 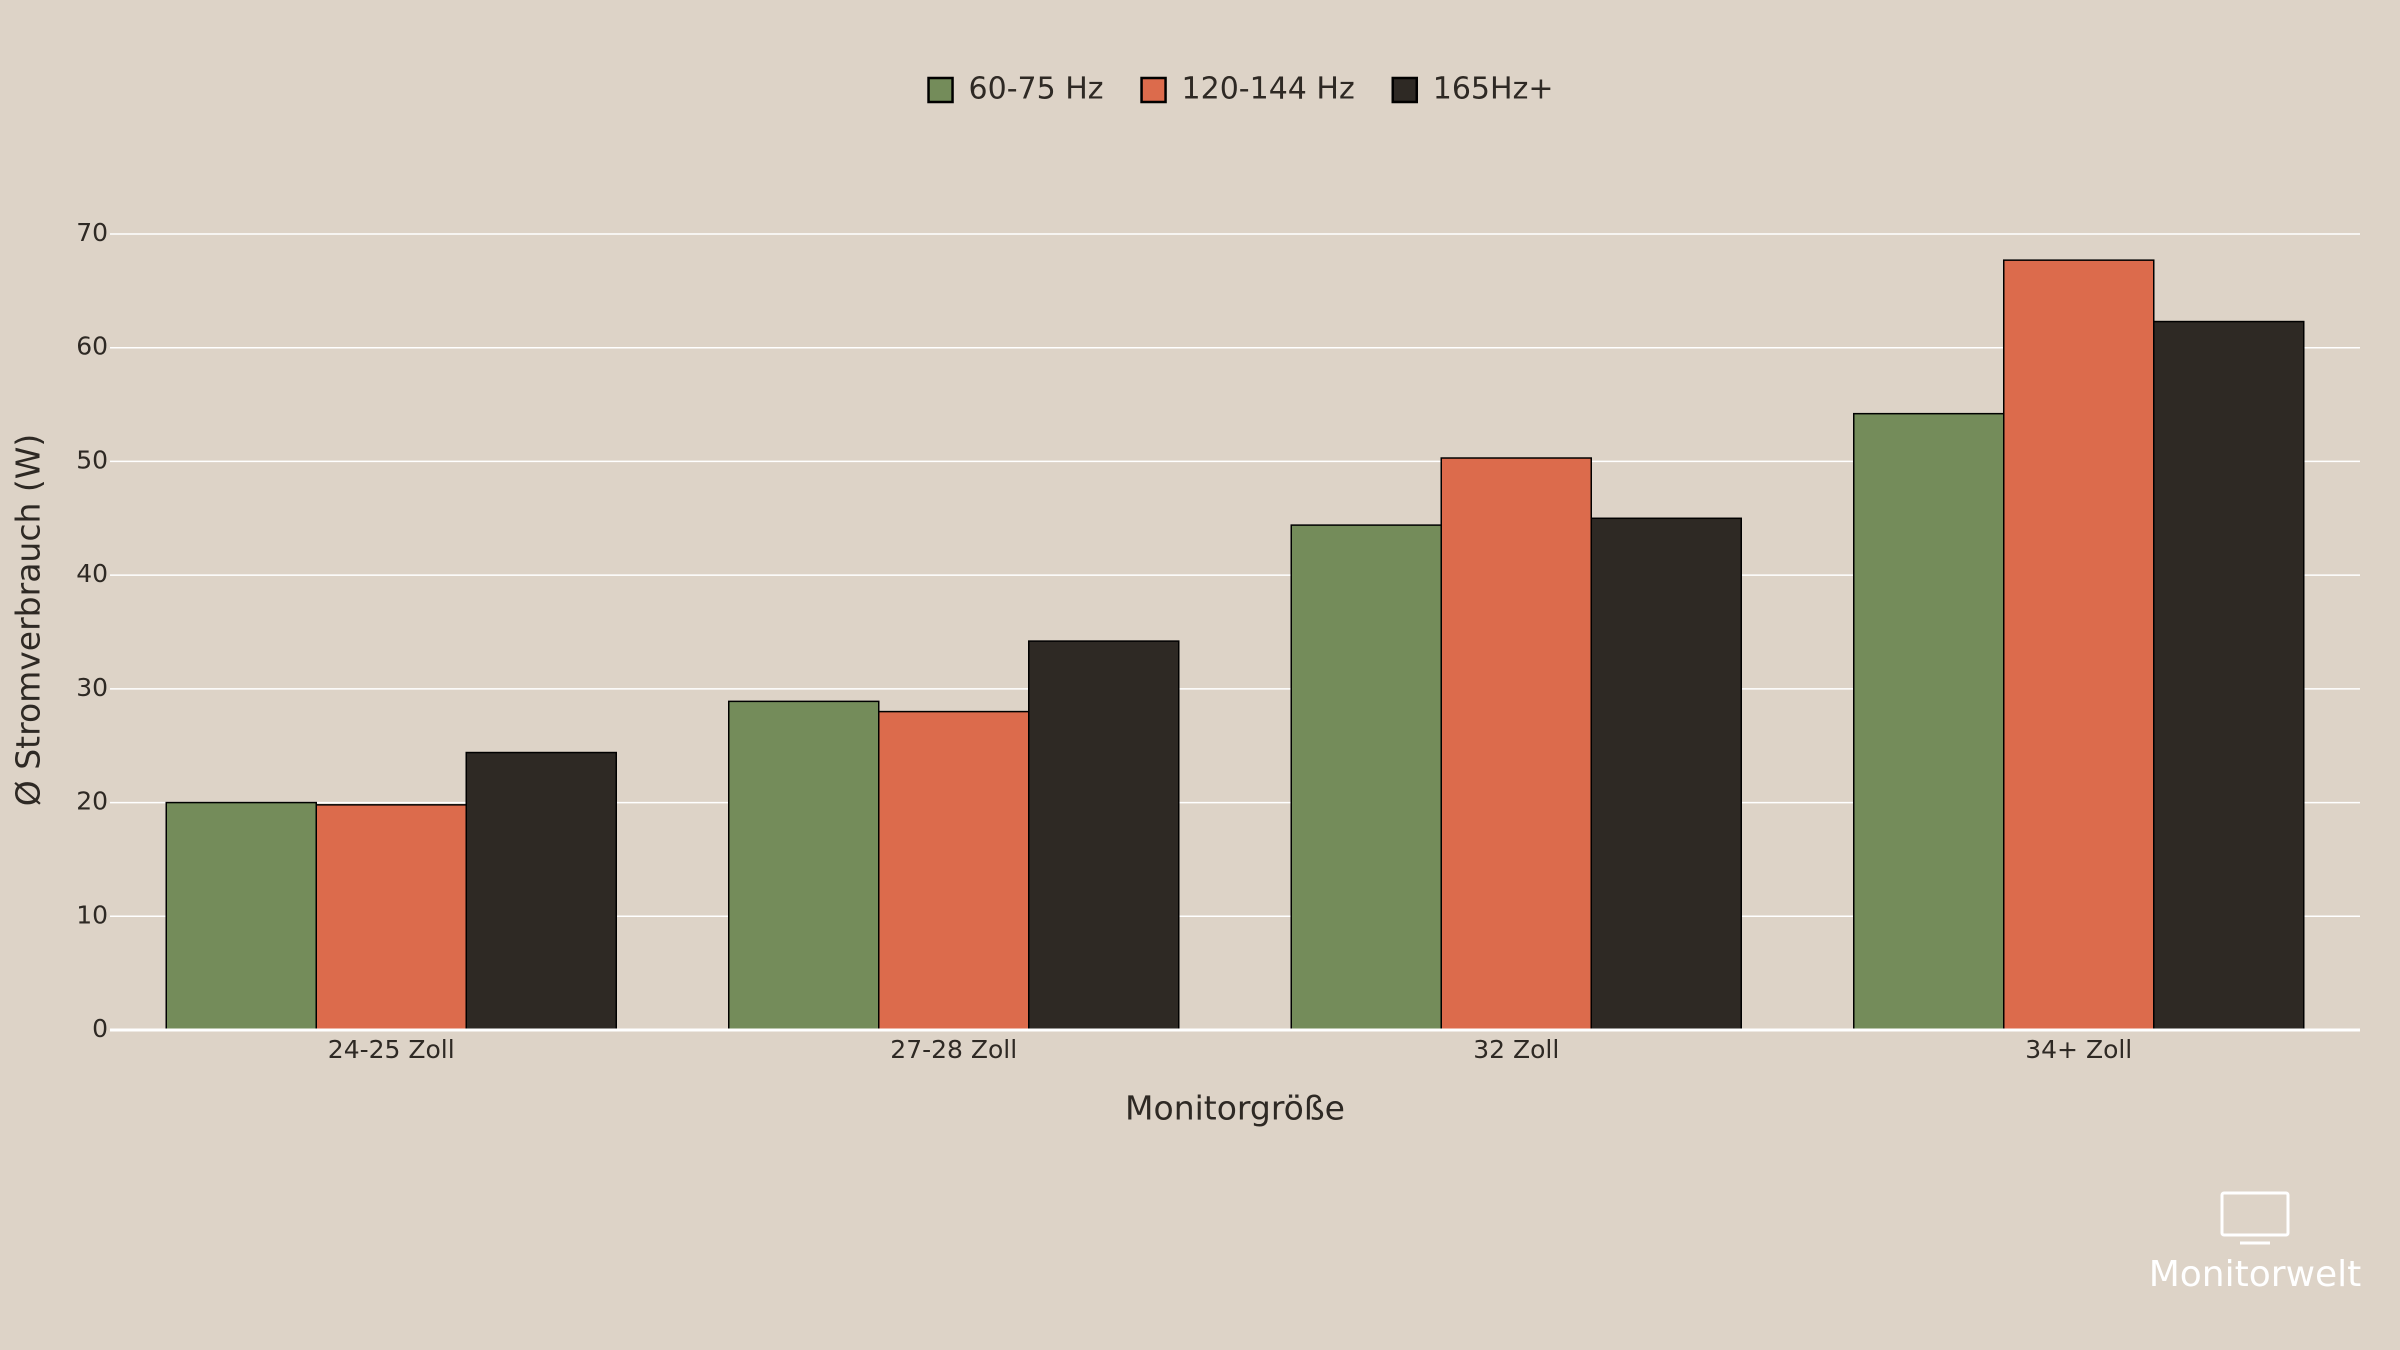 What do you see at coordinates (1493, 89) in the screenshot?
I see `legend-label: 165Hz+` at bounding box center [1493, 89].